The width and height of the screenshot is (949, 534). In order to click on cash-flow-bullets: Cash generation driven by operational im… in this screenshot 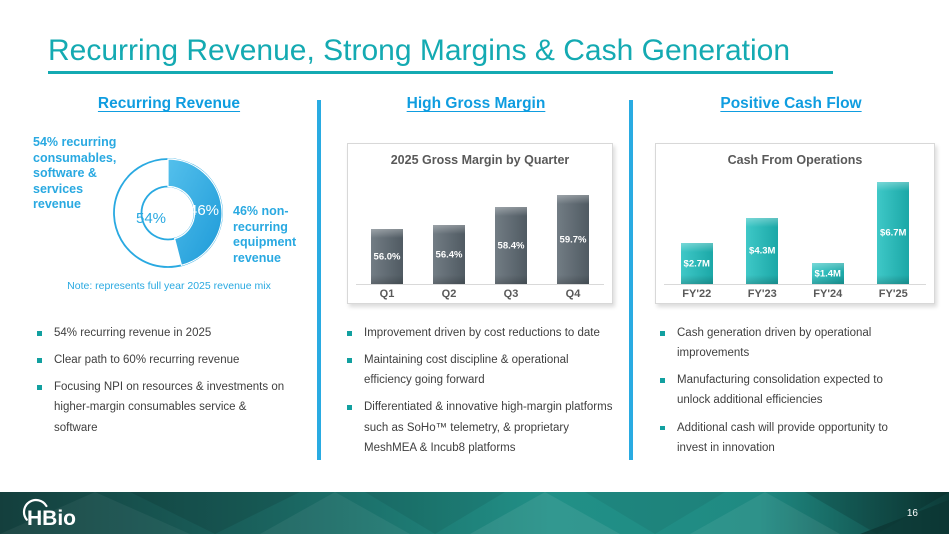, I will do `click(784, 394)`.